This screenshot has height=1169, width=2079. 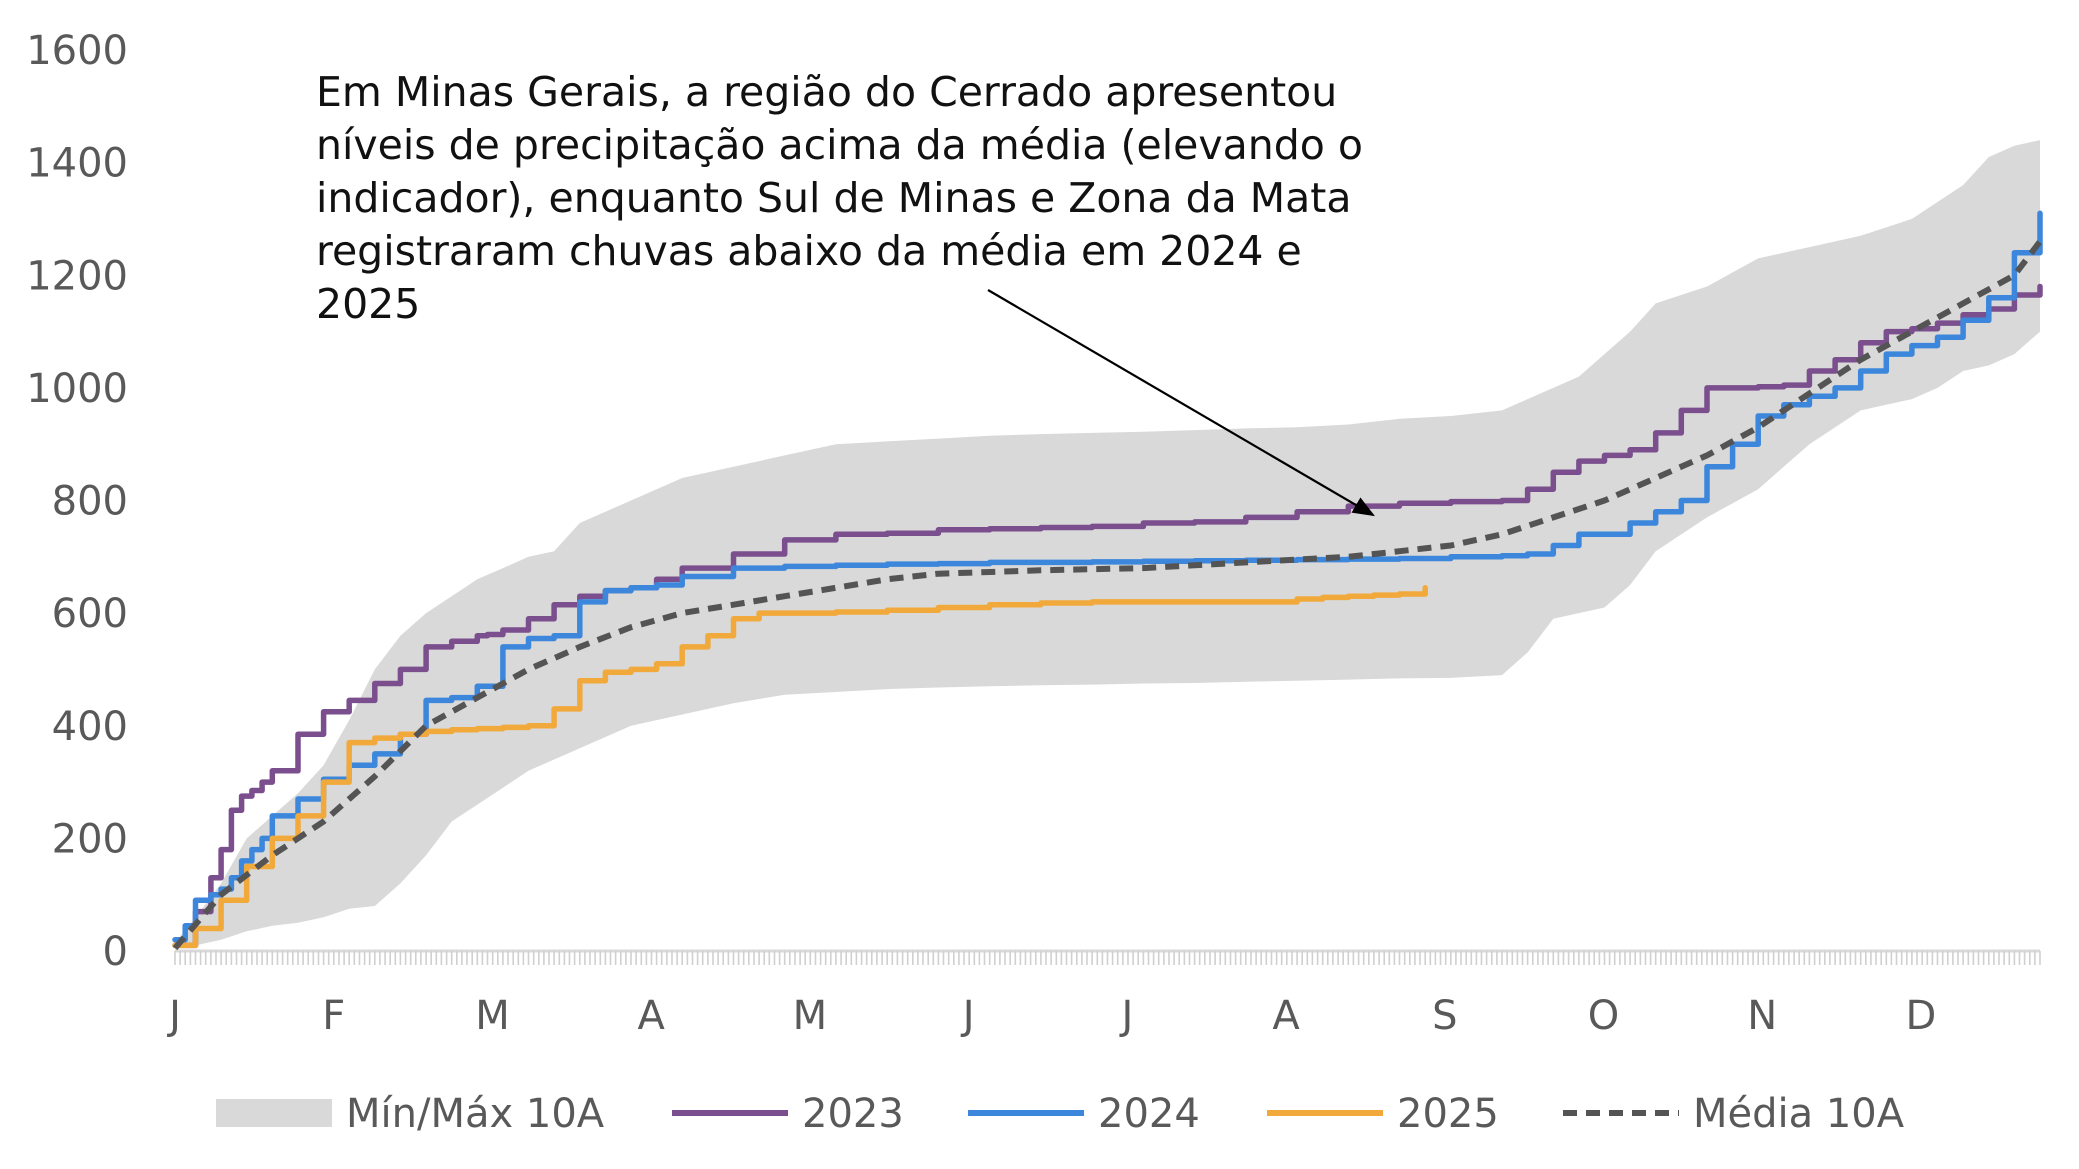 I want to click on y-tick-label: 1200, so click(x=77, y=276).